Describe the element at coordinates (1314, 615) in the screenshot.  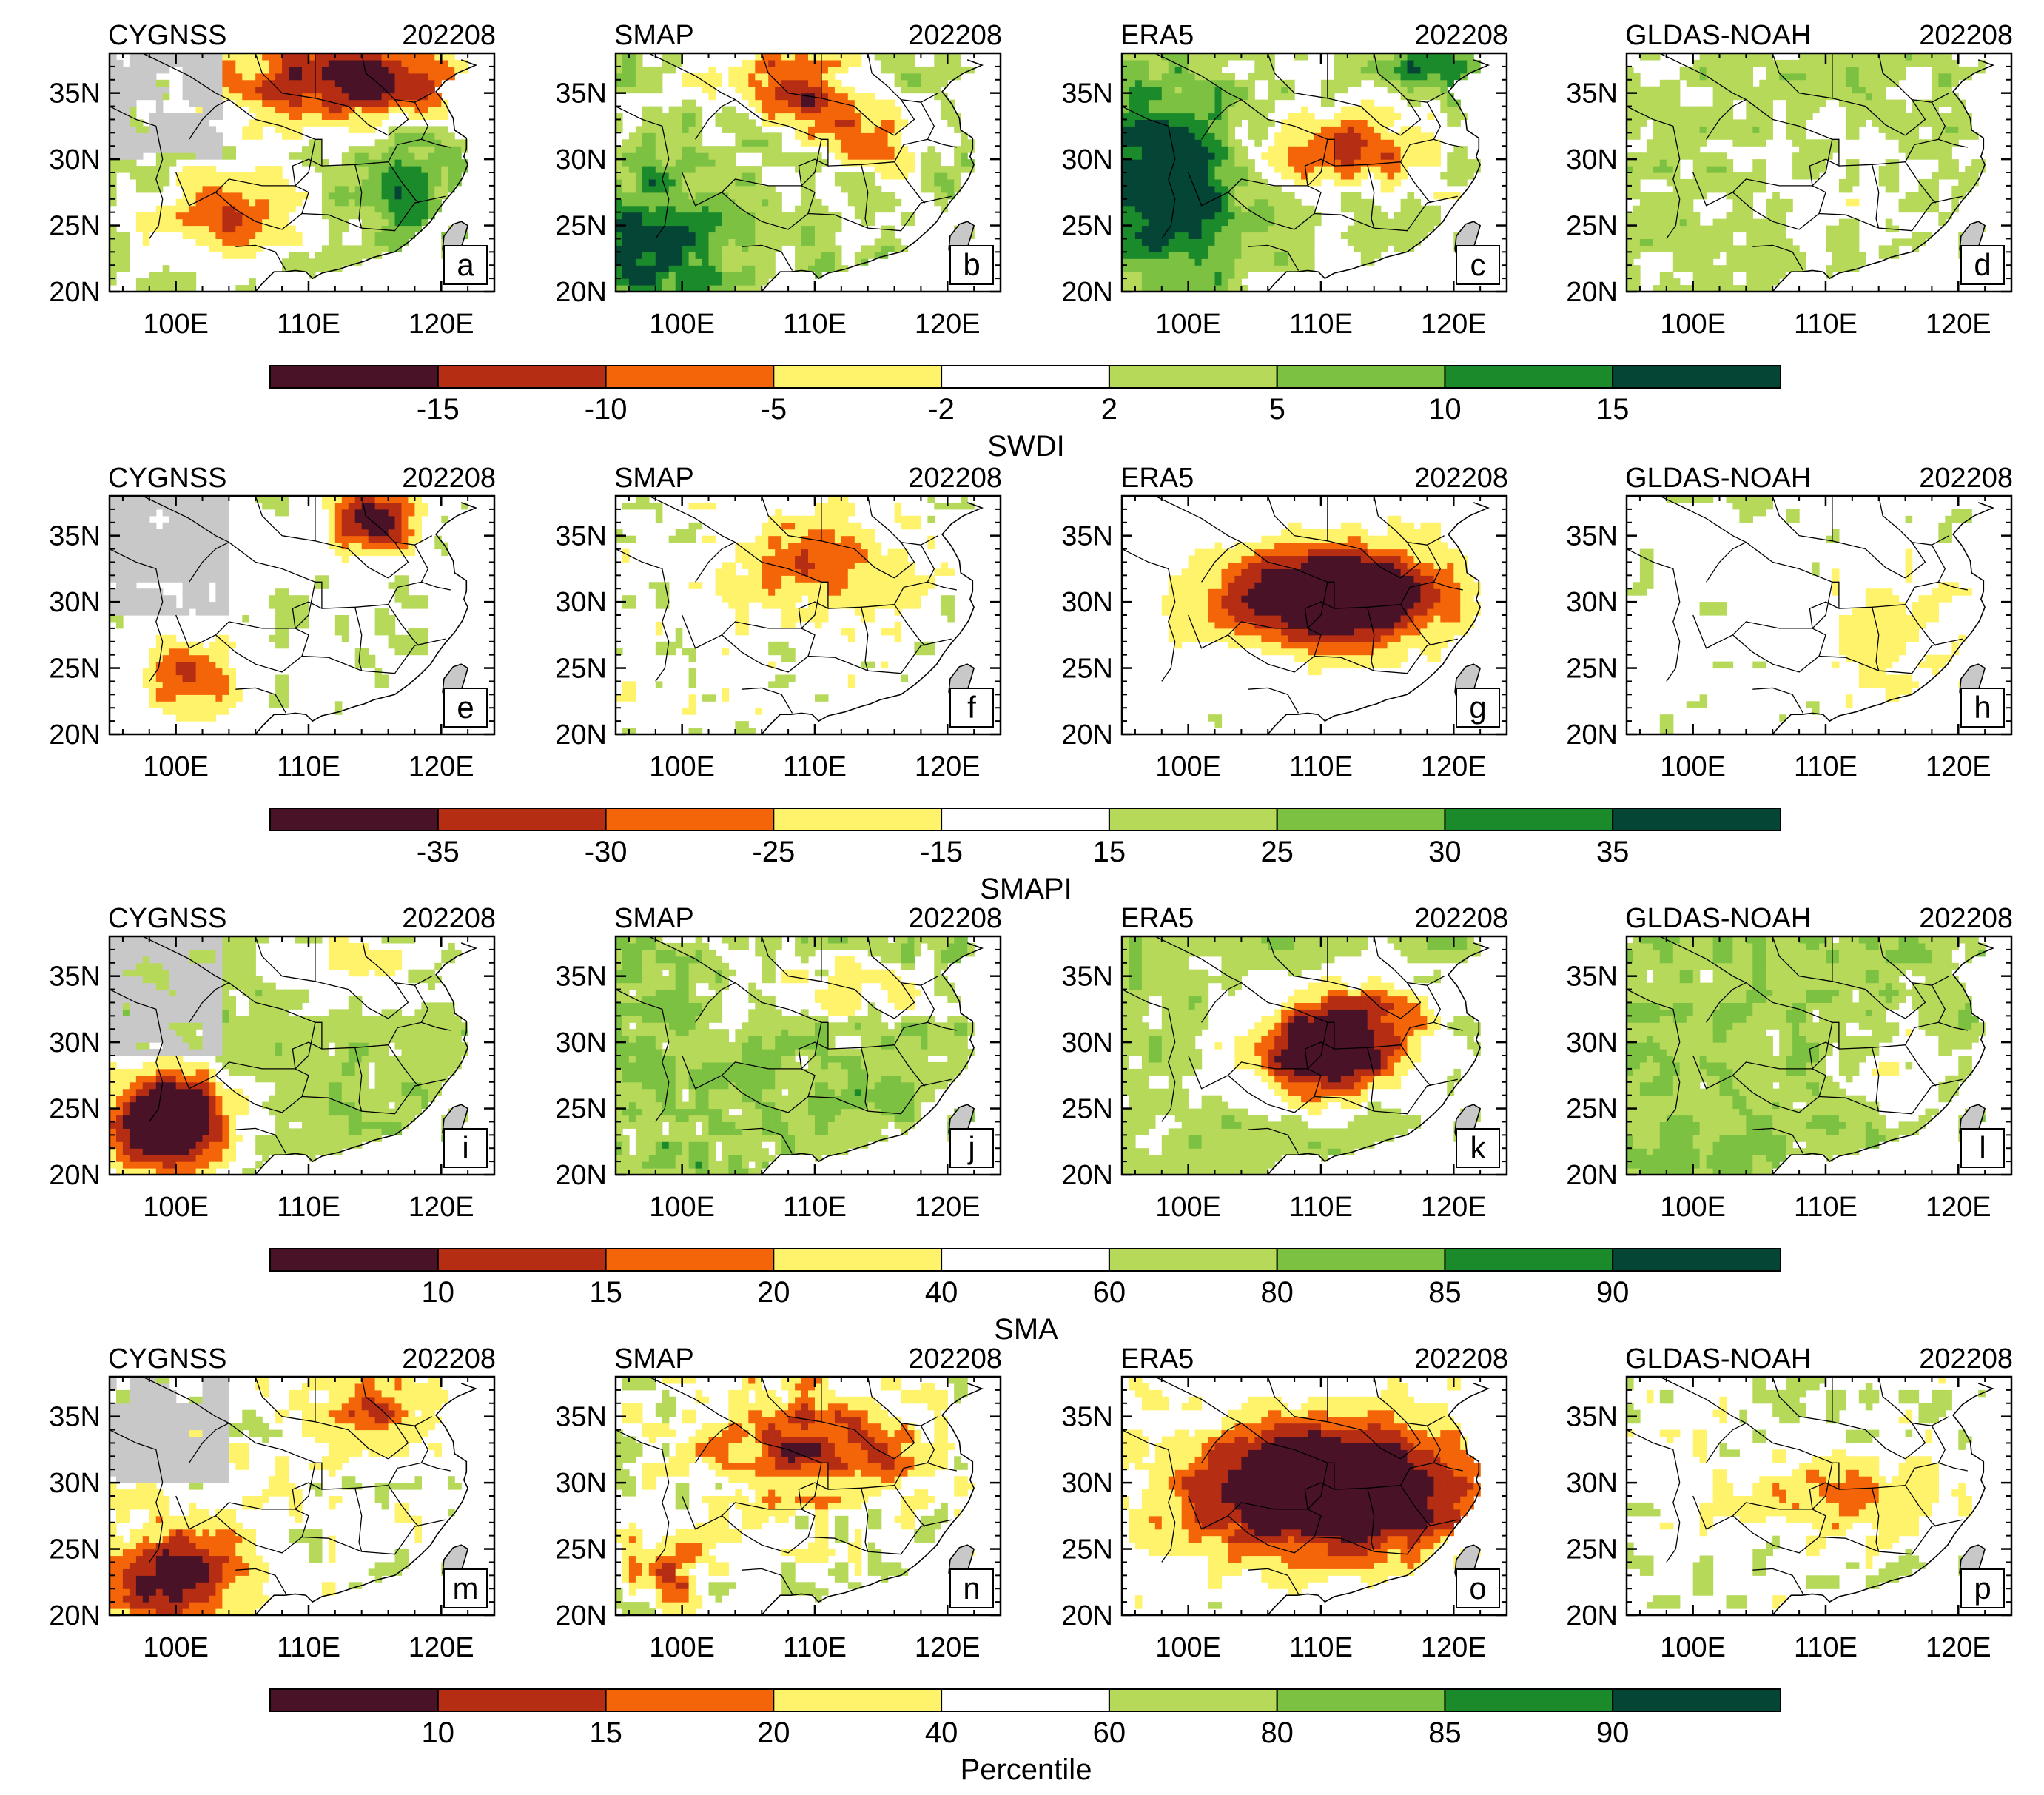
I see `map-raster-g` at that location.